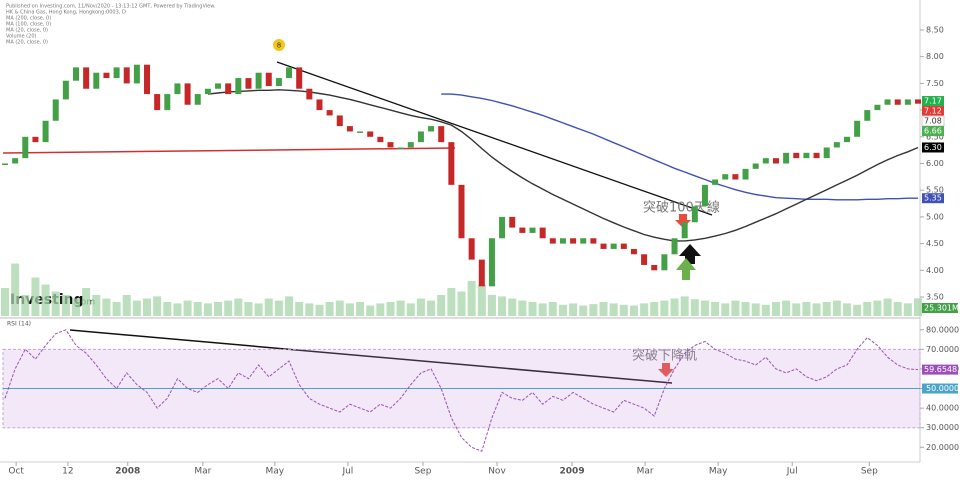 This screenshot has height=480, width=960. Describe the element at coordinates (202, 472) in the screenshot. I see `x-tick-label: Mar` at that location.